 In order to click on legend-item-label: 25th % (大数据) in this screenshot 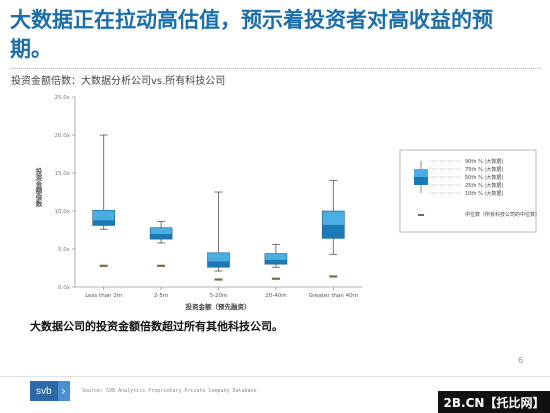, I will do `click(484, 185)`.